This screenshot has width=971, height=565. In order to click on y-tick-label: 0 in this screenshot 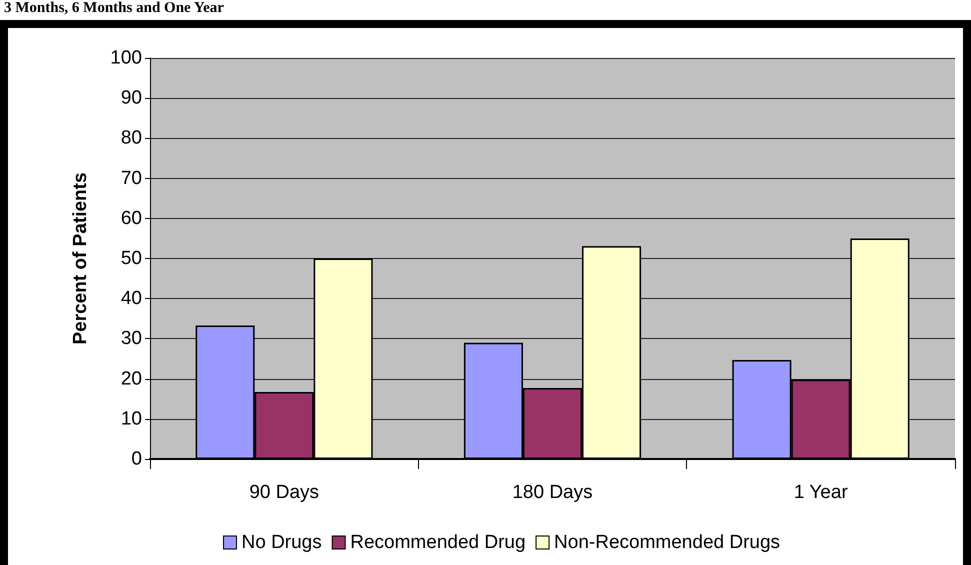, I will do `click(136, 459)`.